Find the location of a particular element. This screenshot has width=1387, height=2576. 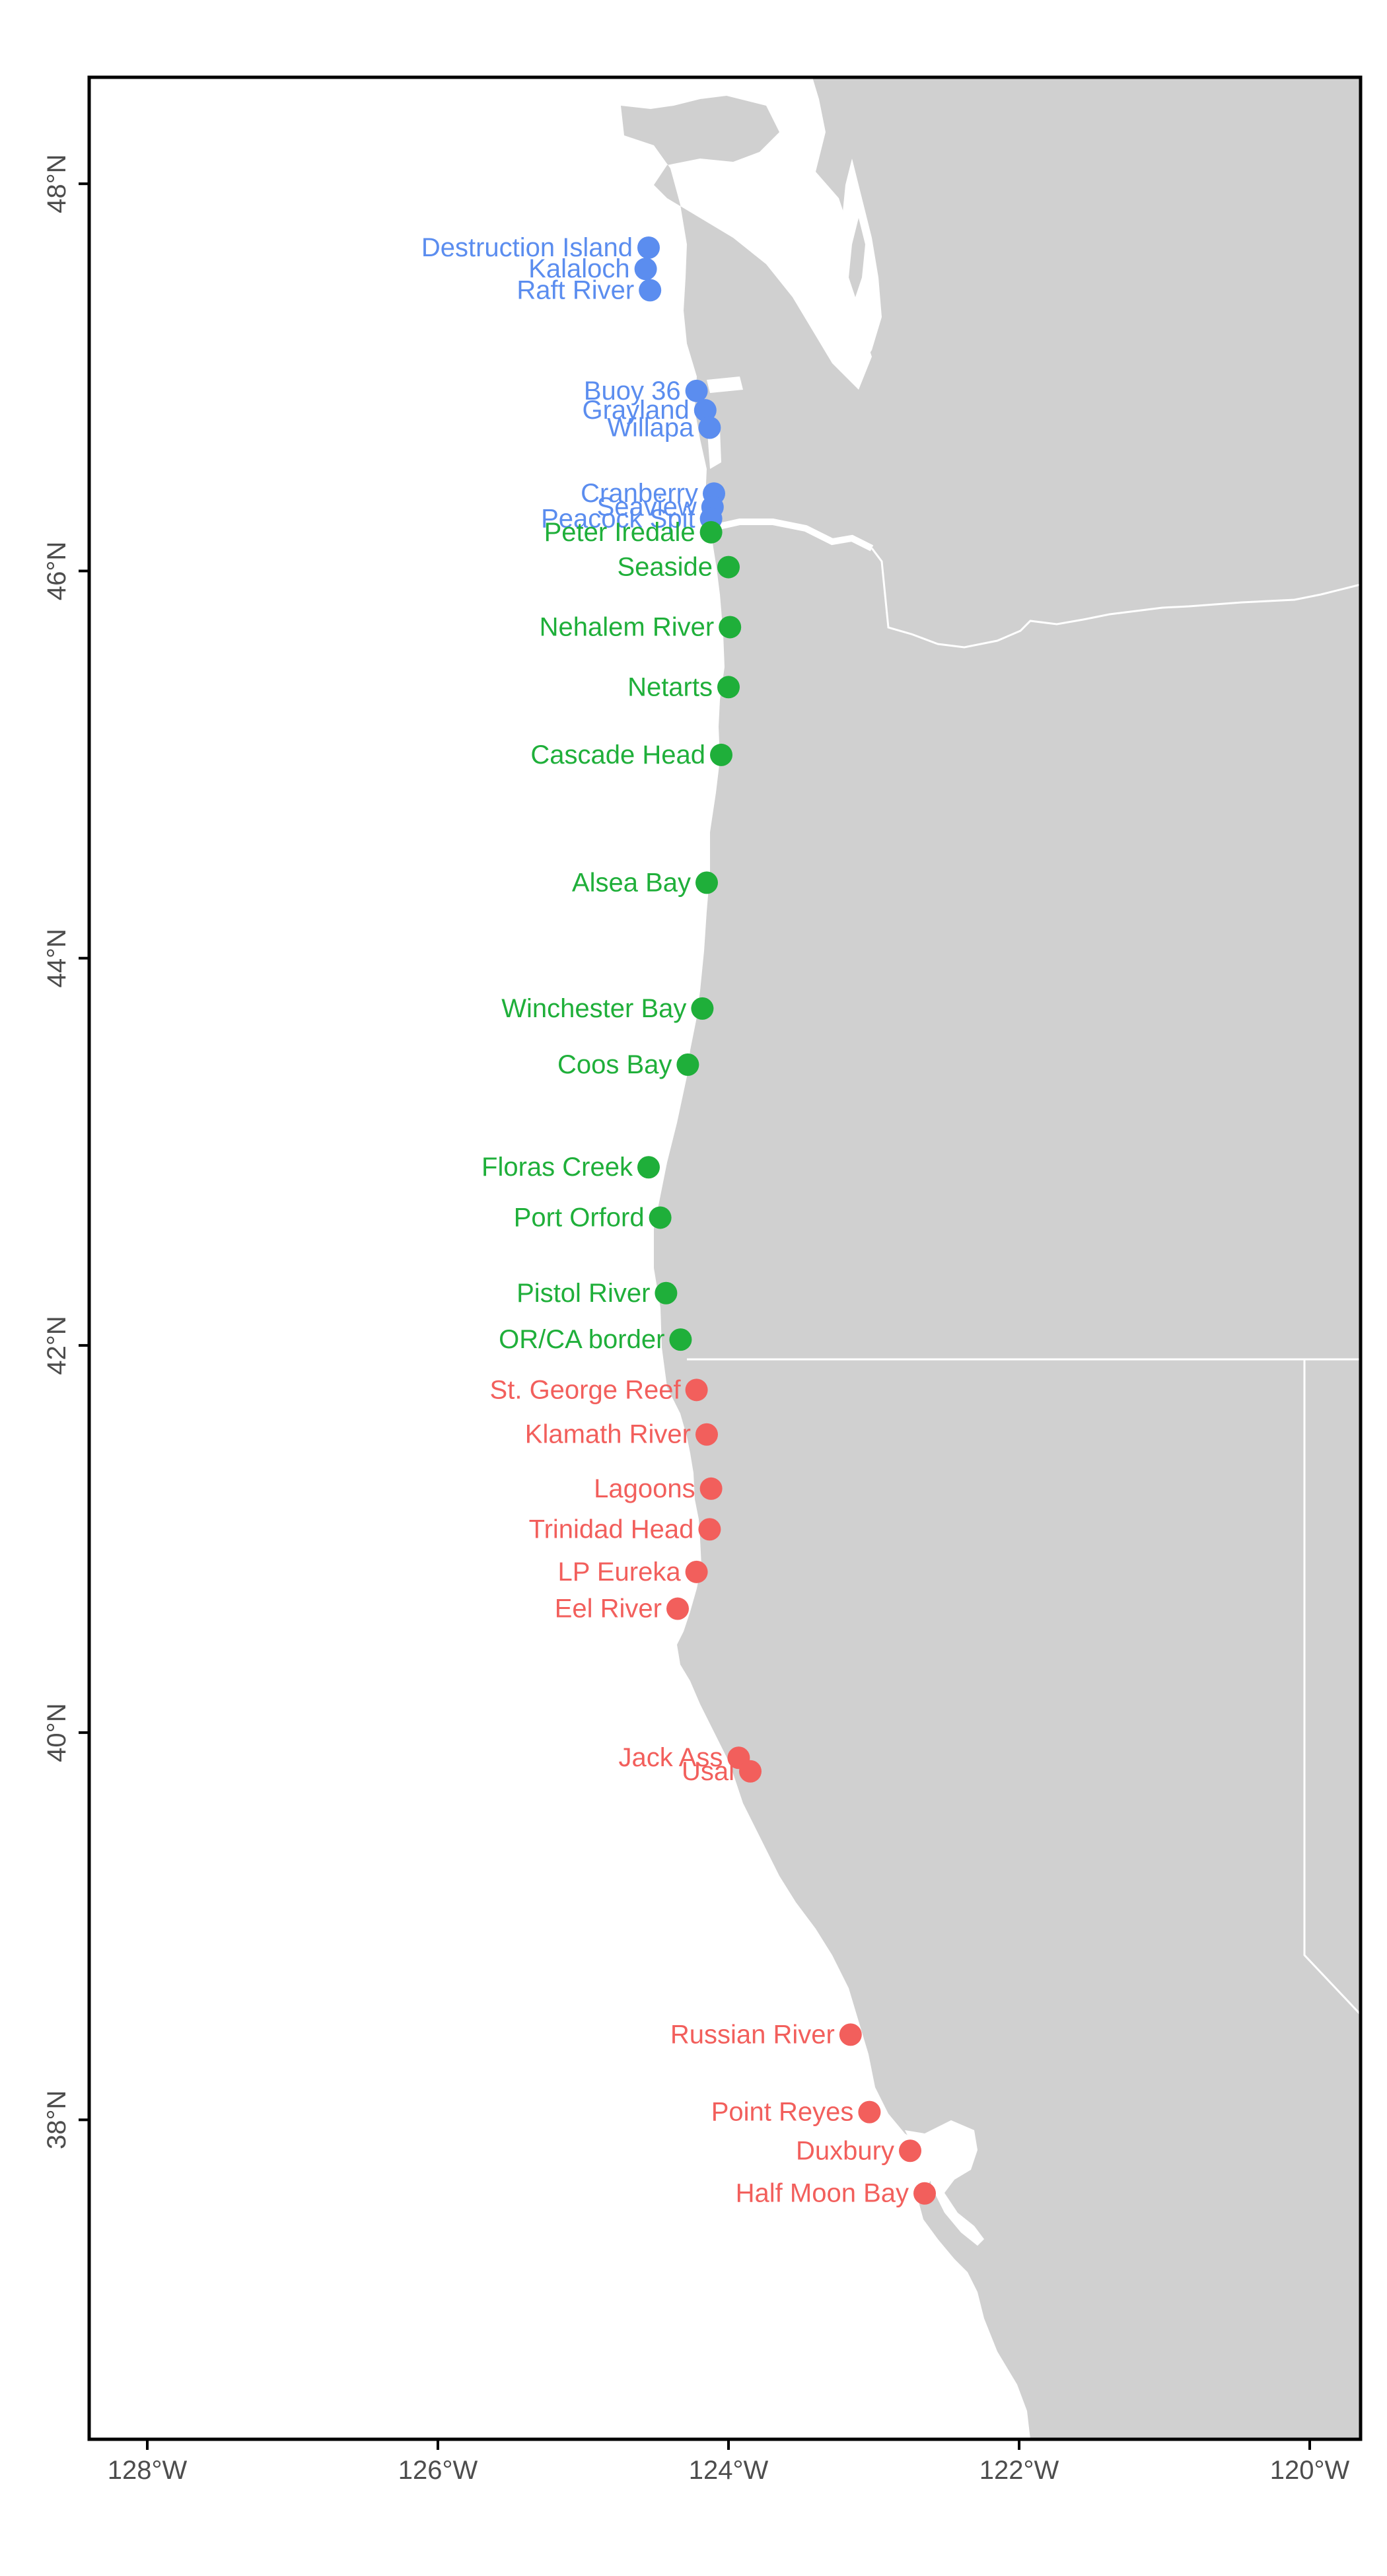

y-tick-label: 46°N is located at coordinates (56, 571).